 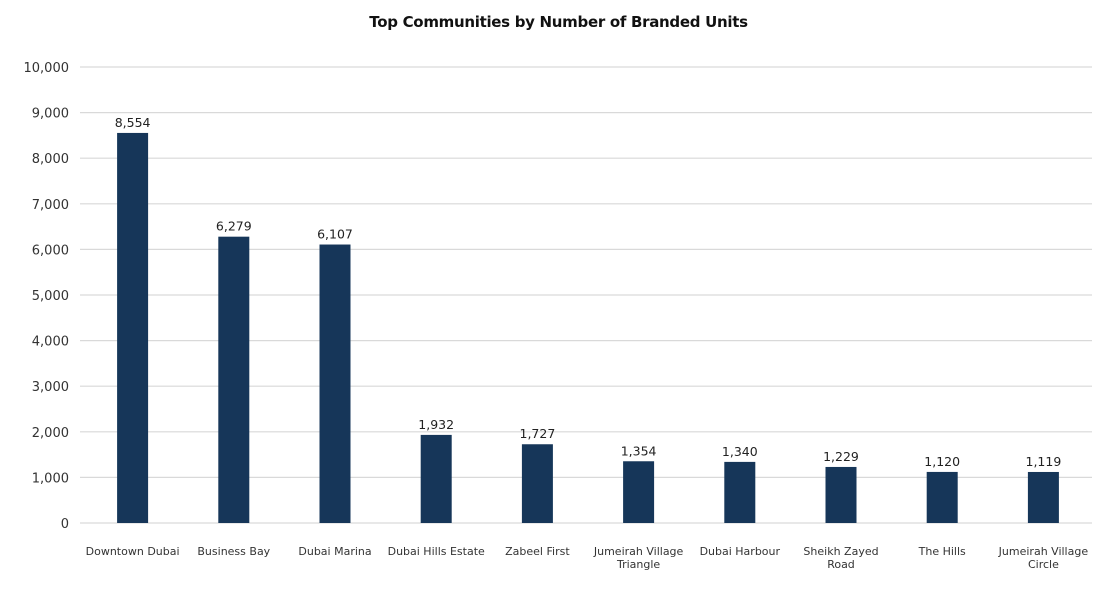 What do you see at coordinates (47, 68) in the screenshot?
I see `y-tick-label: 10,000` at bounding box center [47, 68].